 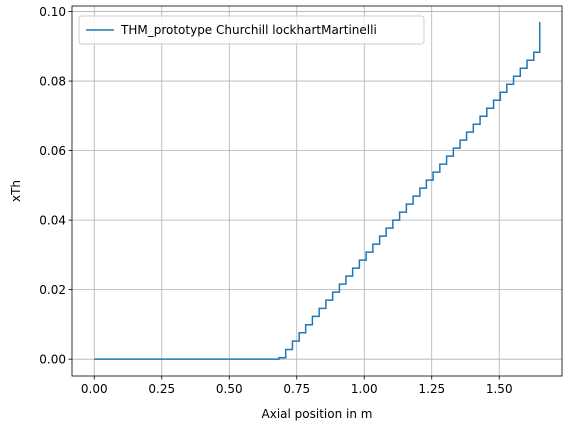 What do you see at coordinates (161, 389) in the screenshot?
I see `x-tick-label: 0.25` at bounding box center [161, 389].